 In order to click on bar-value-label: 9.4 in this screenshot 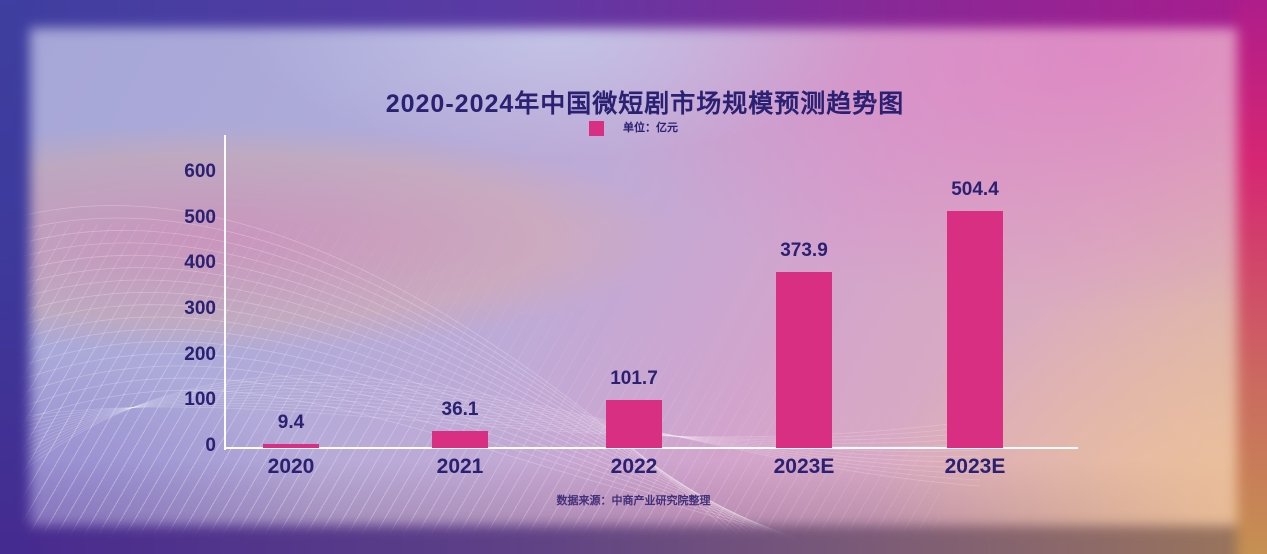, I will do `click(291, 422)`.